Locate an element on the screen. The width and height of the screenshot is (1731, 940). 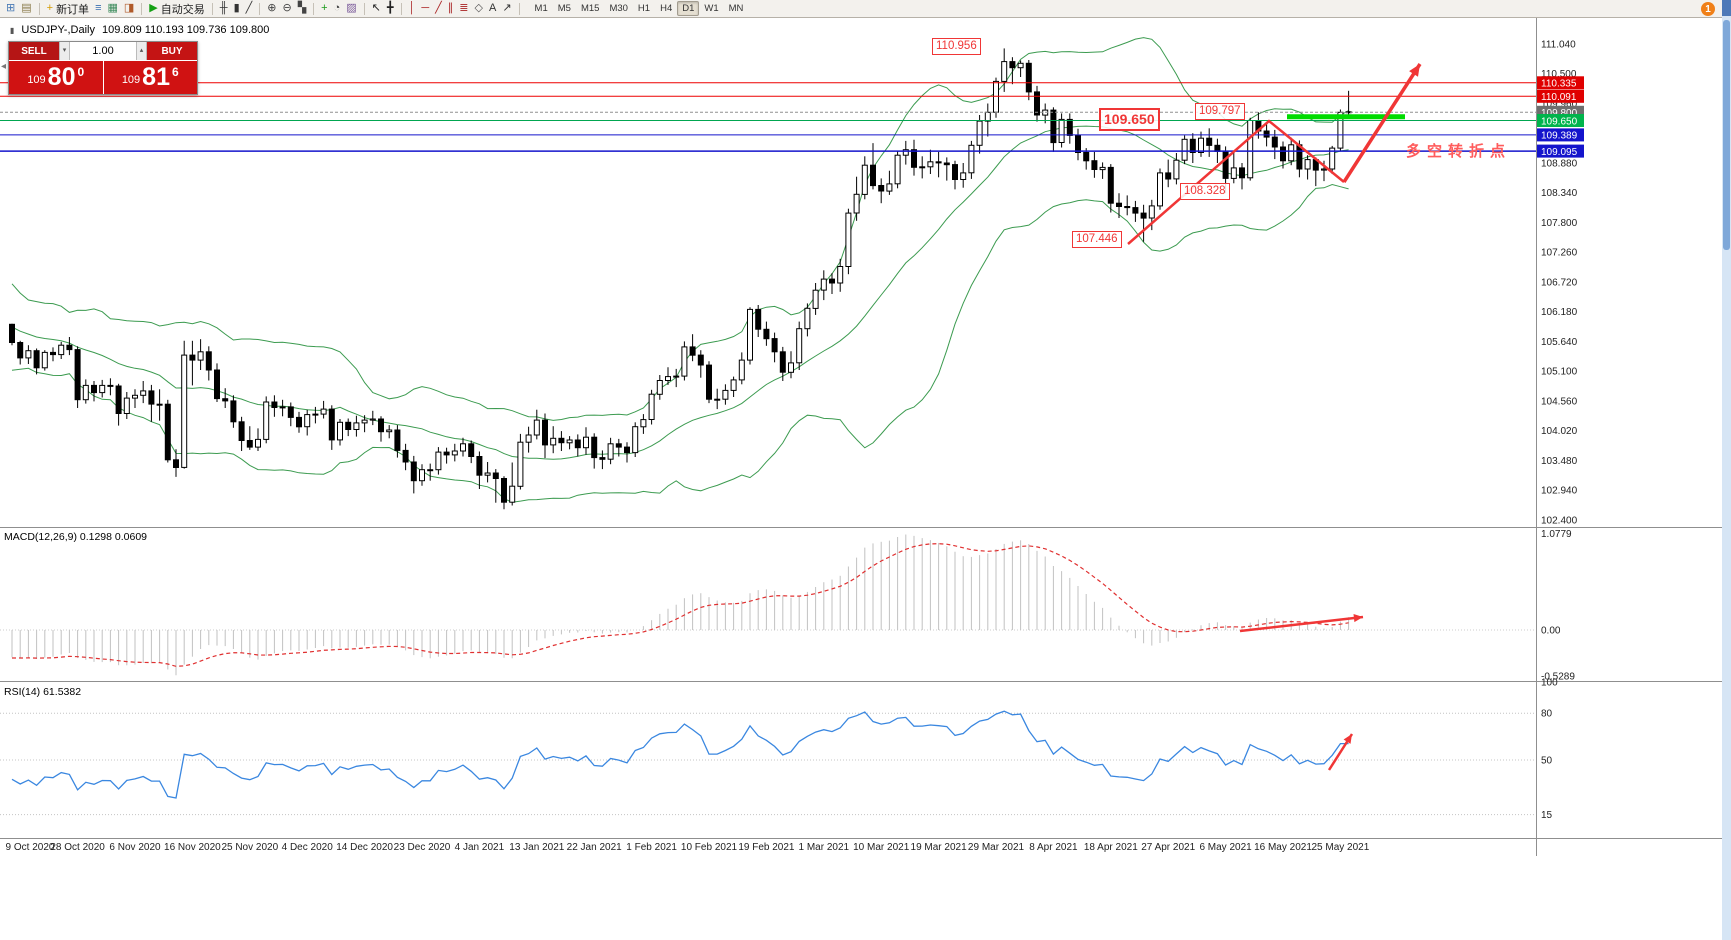
bar-chart-icon: ╫ is located at coordinates (224, 9).